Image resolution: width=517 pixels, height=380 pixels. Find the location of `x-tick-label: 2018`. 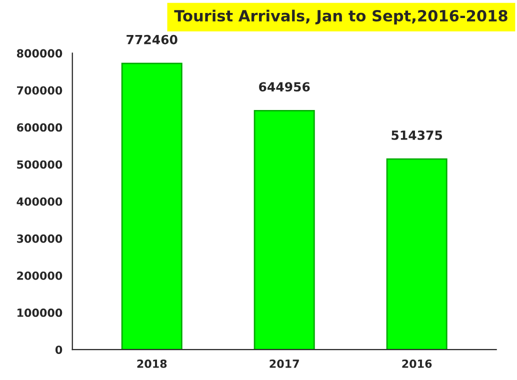

x-tick-label: 2018 is located at coordinates (152, 364).